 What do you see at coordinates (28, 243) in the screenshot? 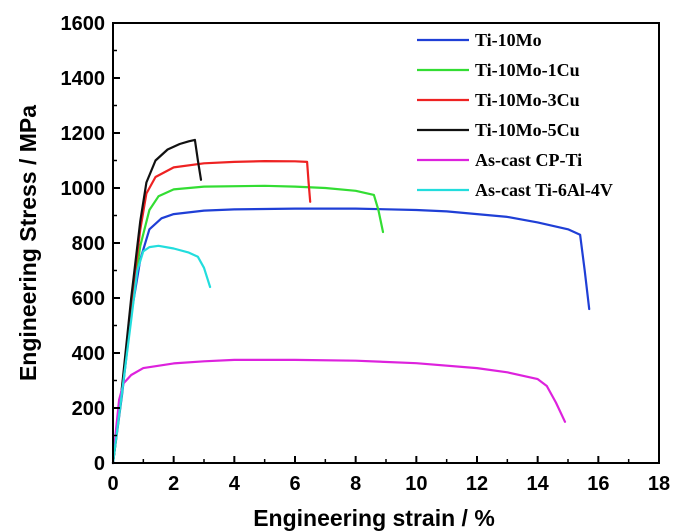
I see `y-axis-title: Engineering Stress / MPa` at bounding box center [28, 243].